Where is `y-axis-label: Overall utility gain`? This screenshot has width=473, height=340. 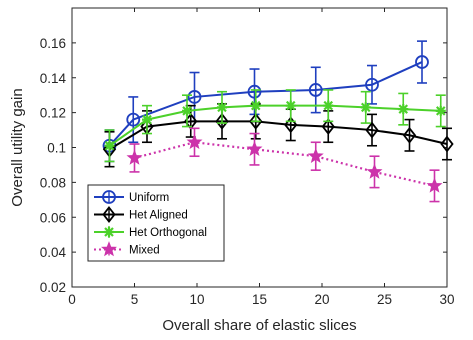
y-axis-label: Overall utility gain is located at coordinates (17, 147).